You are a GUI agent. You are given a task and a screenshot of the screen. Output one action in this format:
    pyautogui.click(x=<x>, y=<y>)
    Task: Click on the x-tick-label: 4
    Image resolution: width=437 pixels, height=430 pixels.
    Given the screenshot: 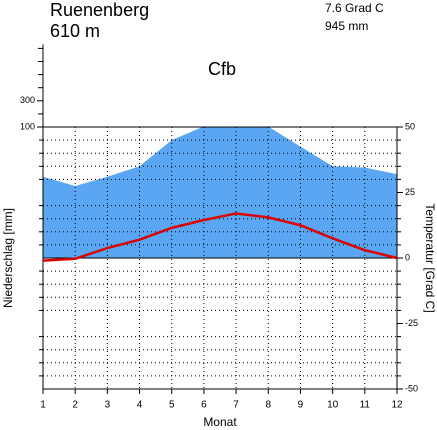 What is the action you would take?
    pyautogui.click(x=140, y=405)
    